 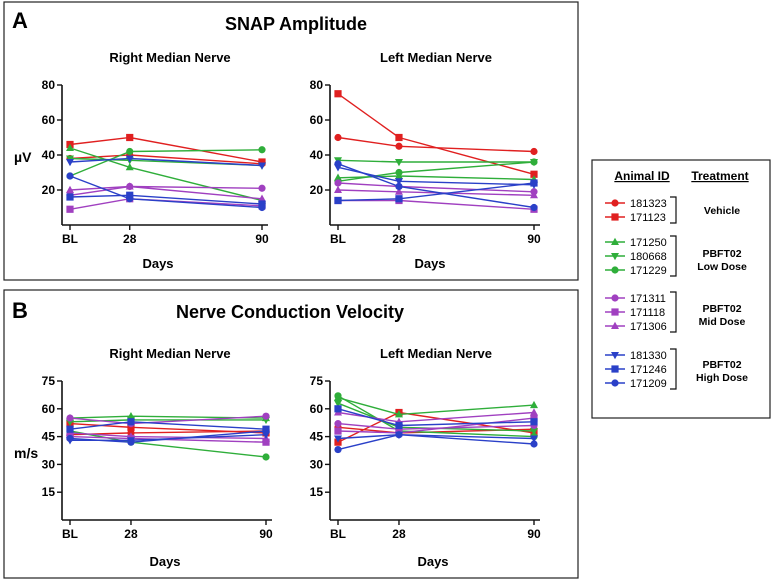 What do you see at coordinates (722, 378) in the screenshot?
I see `legend-group-high-line2: High Dose` at bounding box center [722, 378].